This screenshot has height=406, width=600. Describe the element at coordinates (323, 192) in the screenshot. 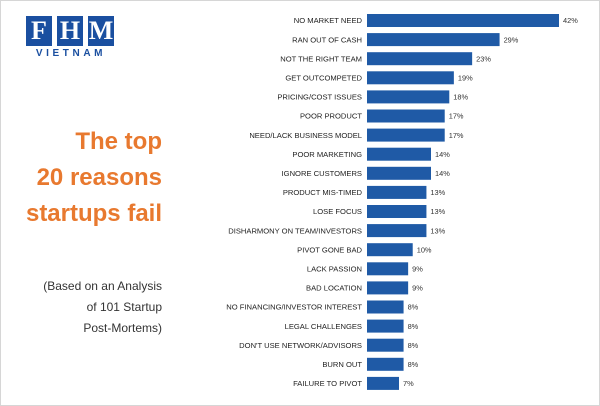

I see `category-label: PRODUCT MIS-TIMED` at that location.